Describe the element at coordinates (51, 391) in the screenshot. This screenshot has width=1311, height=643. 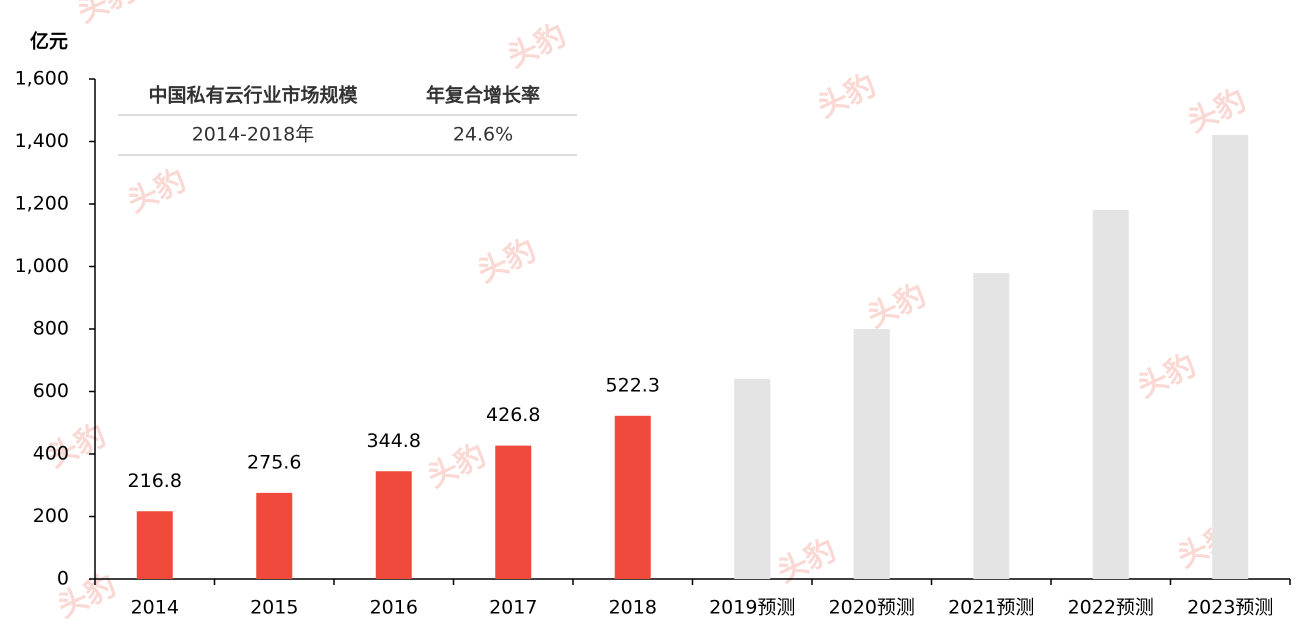
I see `y-tick-label: 600` at that location.